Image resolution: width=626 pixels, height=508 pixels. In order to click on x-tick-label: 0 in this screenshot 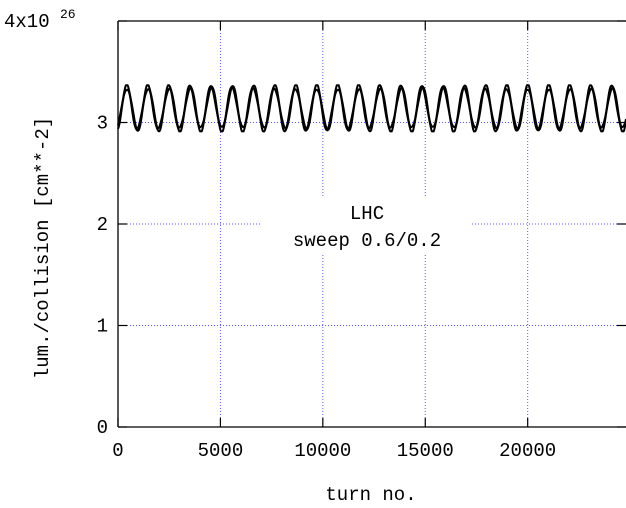, I will do `click(117, 451)`.